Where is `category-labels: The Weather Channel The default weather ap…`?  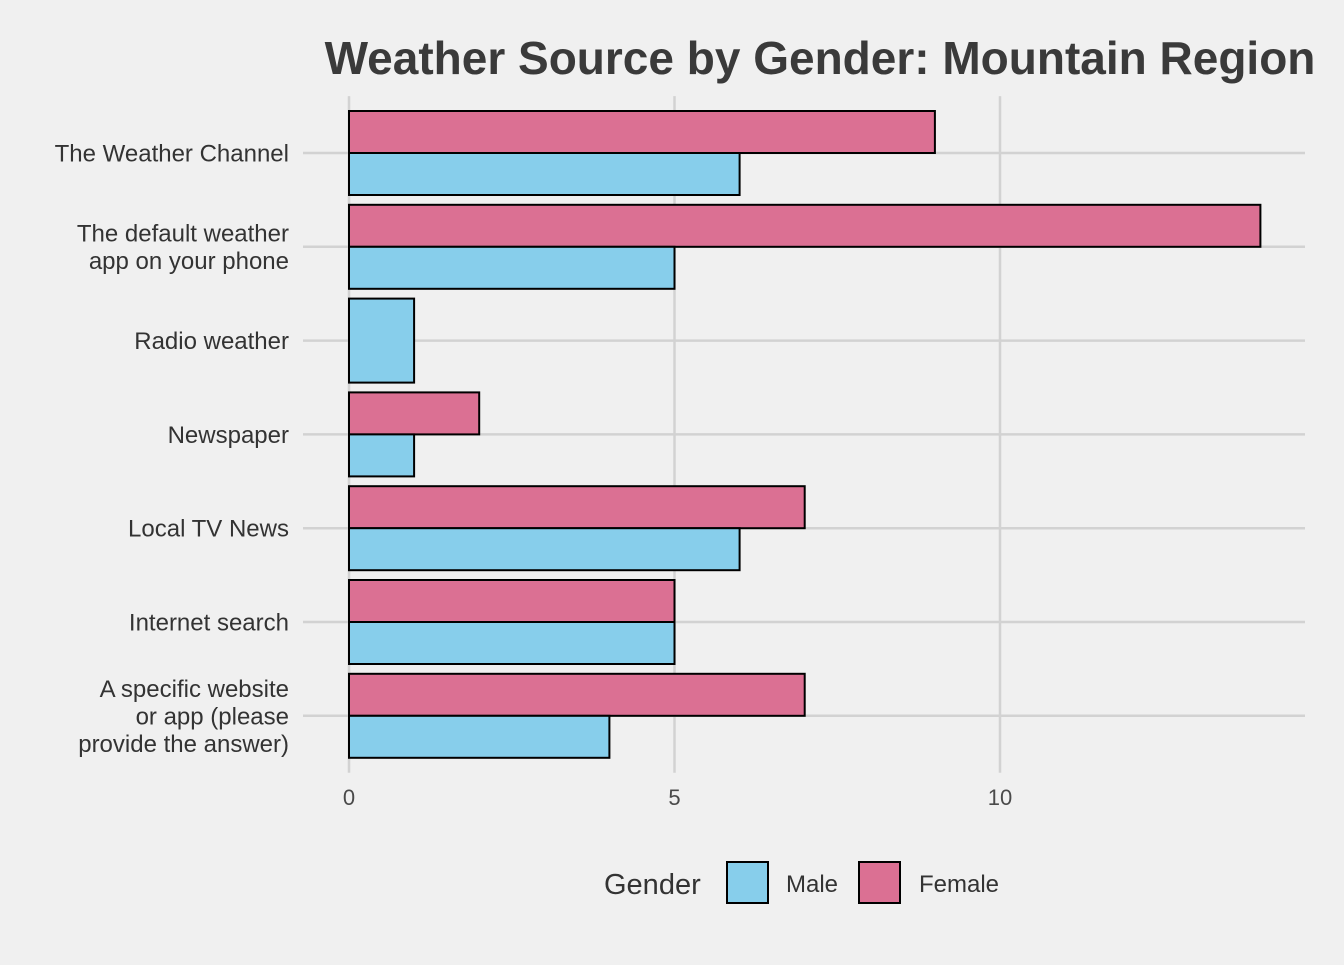
category-labels: The Weather Channel The default weather ap… is located at coordinates (172, 449).